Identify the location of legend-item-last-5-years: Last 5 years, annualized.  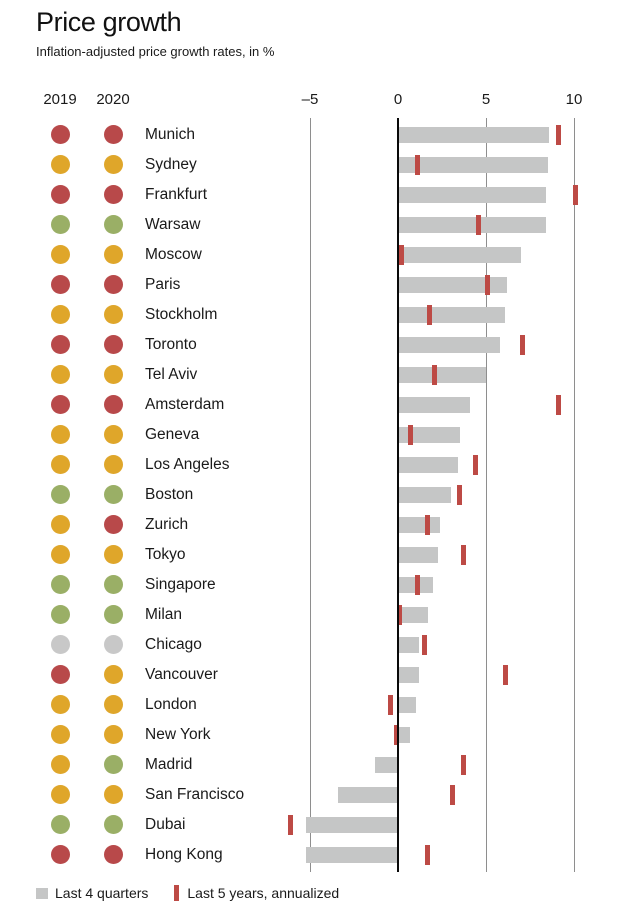
(256, 893).